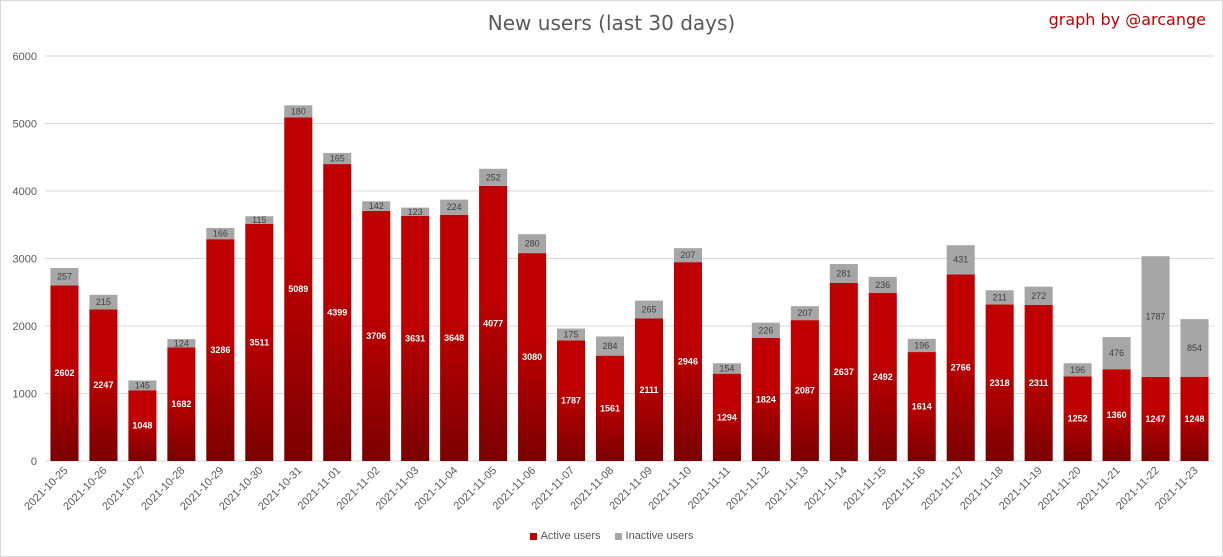  What do you see at coordinates (610, 346) in the screenshot?
I see `data-label-inactive: 284` at bounding box center [610, 346].